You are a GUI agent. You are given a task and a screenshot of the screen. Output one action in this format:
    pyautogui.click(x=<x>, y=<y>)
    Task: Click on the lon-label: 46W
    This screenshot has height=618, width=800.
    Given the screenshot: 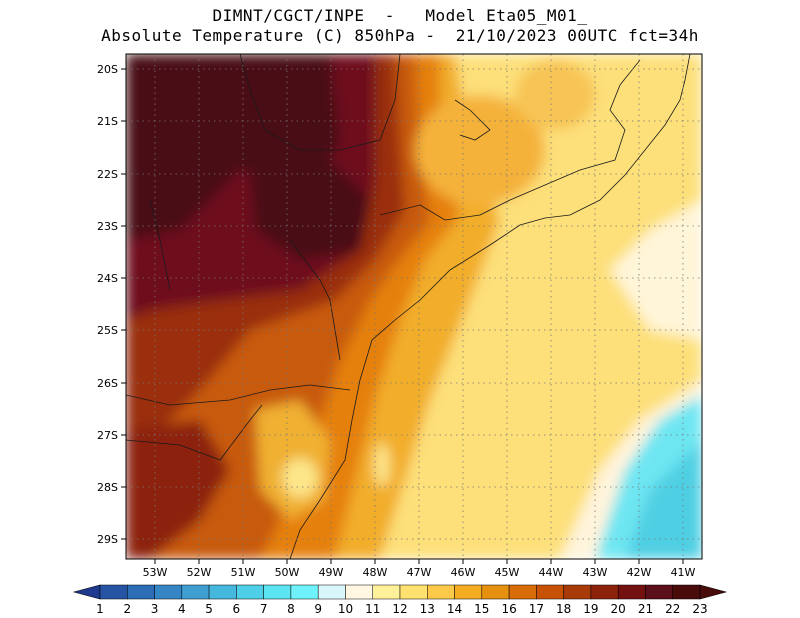 What is the action you would take?
    pyautogui.click(x=463, y=572)
    